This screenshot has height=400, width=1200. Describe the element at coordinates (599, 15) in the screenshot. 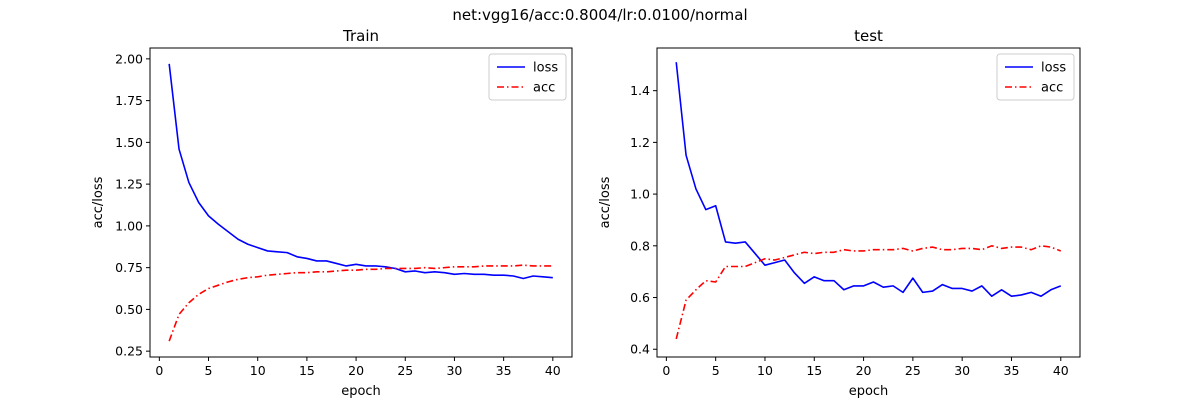

I see `figure-suptitle: net:vgg16/acc:0.8004/lr:0.0100/normal` at that location.